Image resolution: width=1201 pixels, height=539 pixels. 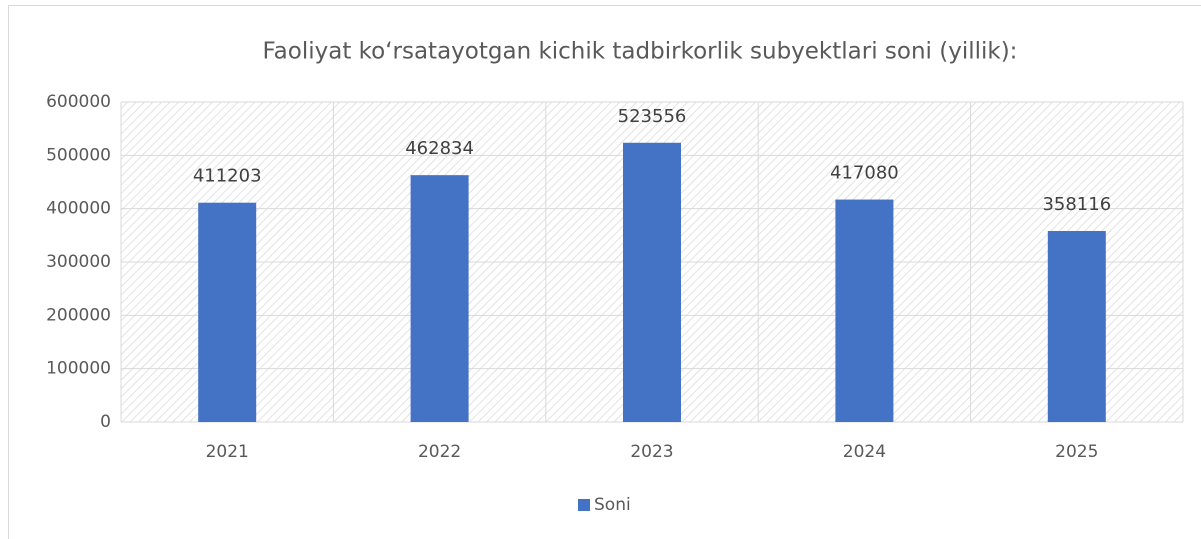 I want to click on data-label: 523556, so click(x=652, y=116).